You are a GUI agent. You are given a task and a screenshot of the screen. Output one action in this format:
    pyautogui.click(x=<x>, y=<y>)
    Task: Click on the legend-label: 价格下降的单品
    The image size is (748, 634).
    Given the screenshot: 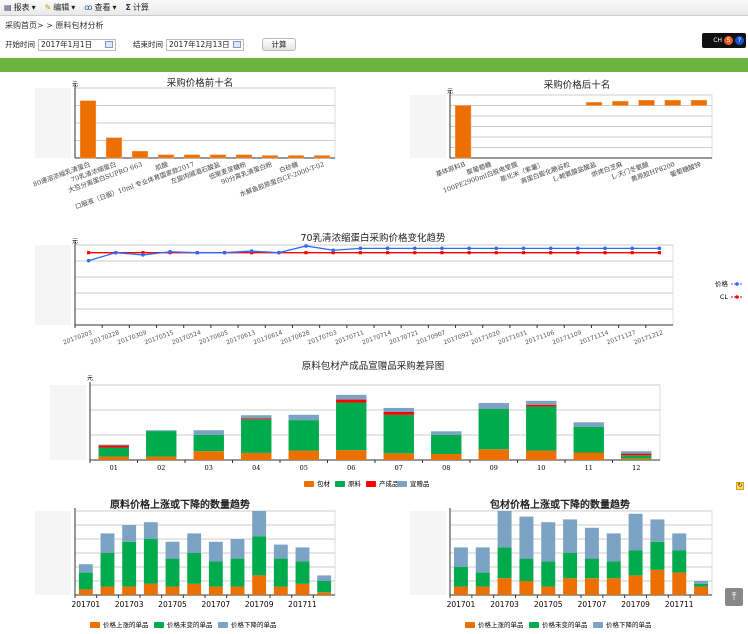 What is the action you would take?
    pyautogui.click(x=629, y=624)
    